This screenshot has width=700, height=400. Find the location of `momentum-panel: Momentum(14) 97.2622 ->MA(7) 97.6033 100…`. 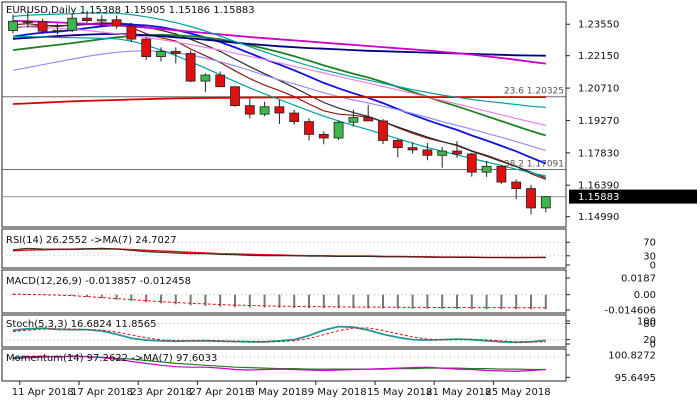

momentum-panel: Momentum(14) 97.2622 ->MA(7) 97.6033 100… is located at coordinates (328, 366).